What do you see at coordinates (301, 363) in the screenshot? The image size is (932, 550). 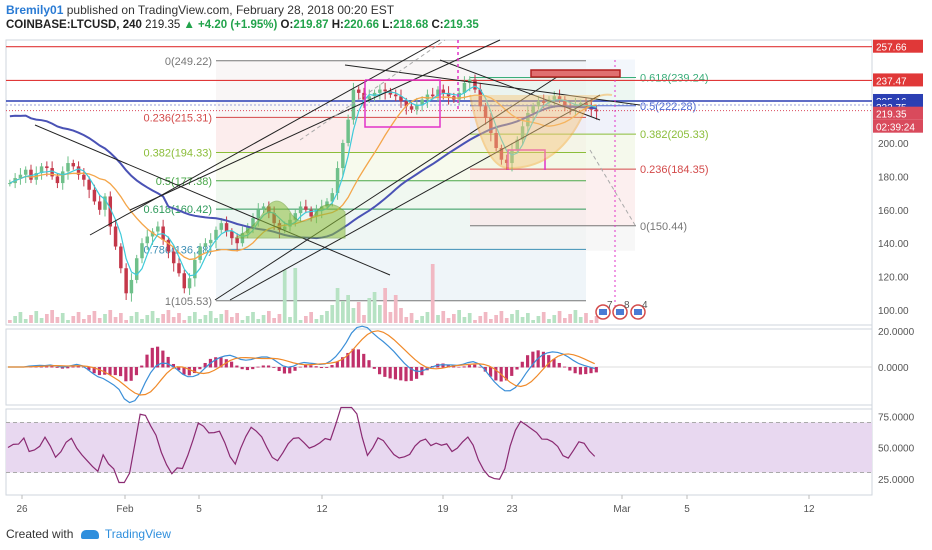 I see `signal-line` at bounding box center [301, 363].